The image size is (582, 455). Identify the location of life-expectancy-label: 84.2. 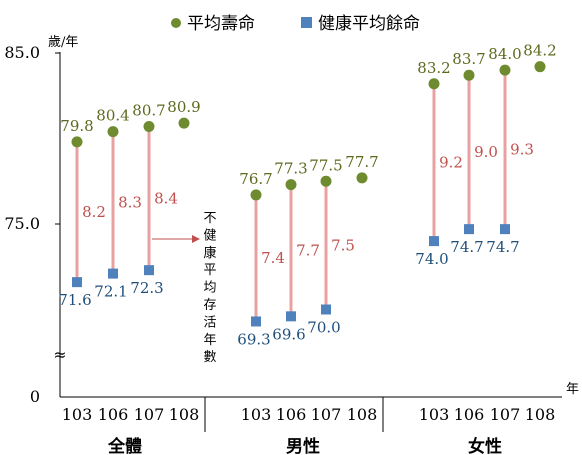
(539, 51).